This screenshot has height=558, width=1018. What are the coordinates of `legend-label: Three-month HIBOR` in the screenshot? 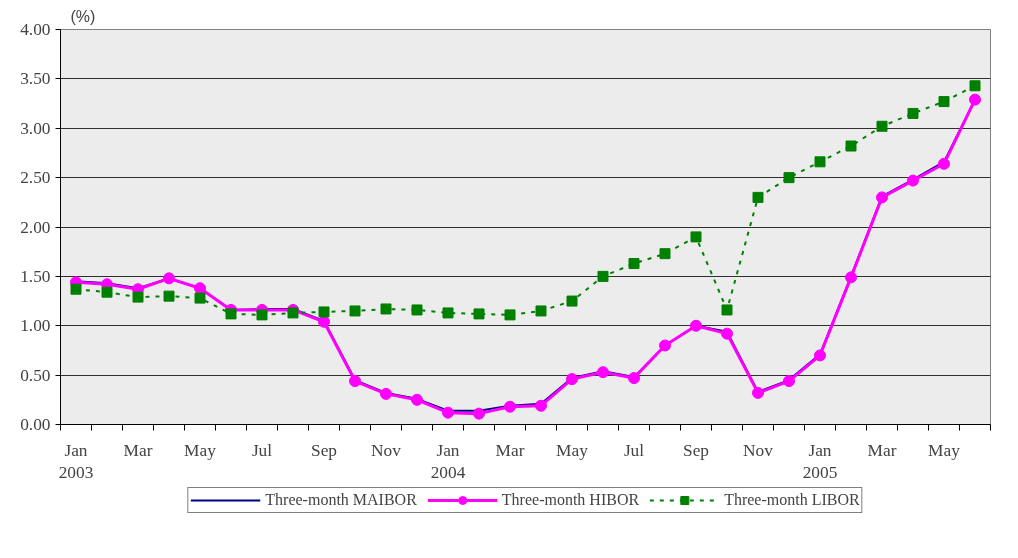 It's located at (570, 500).